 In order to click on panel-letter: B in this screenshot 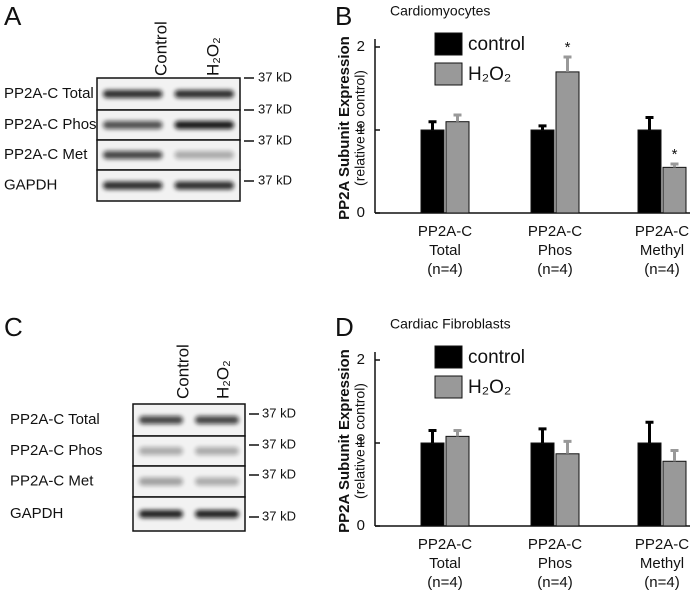, I will do `click(343, 16)`.